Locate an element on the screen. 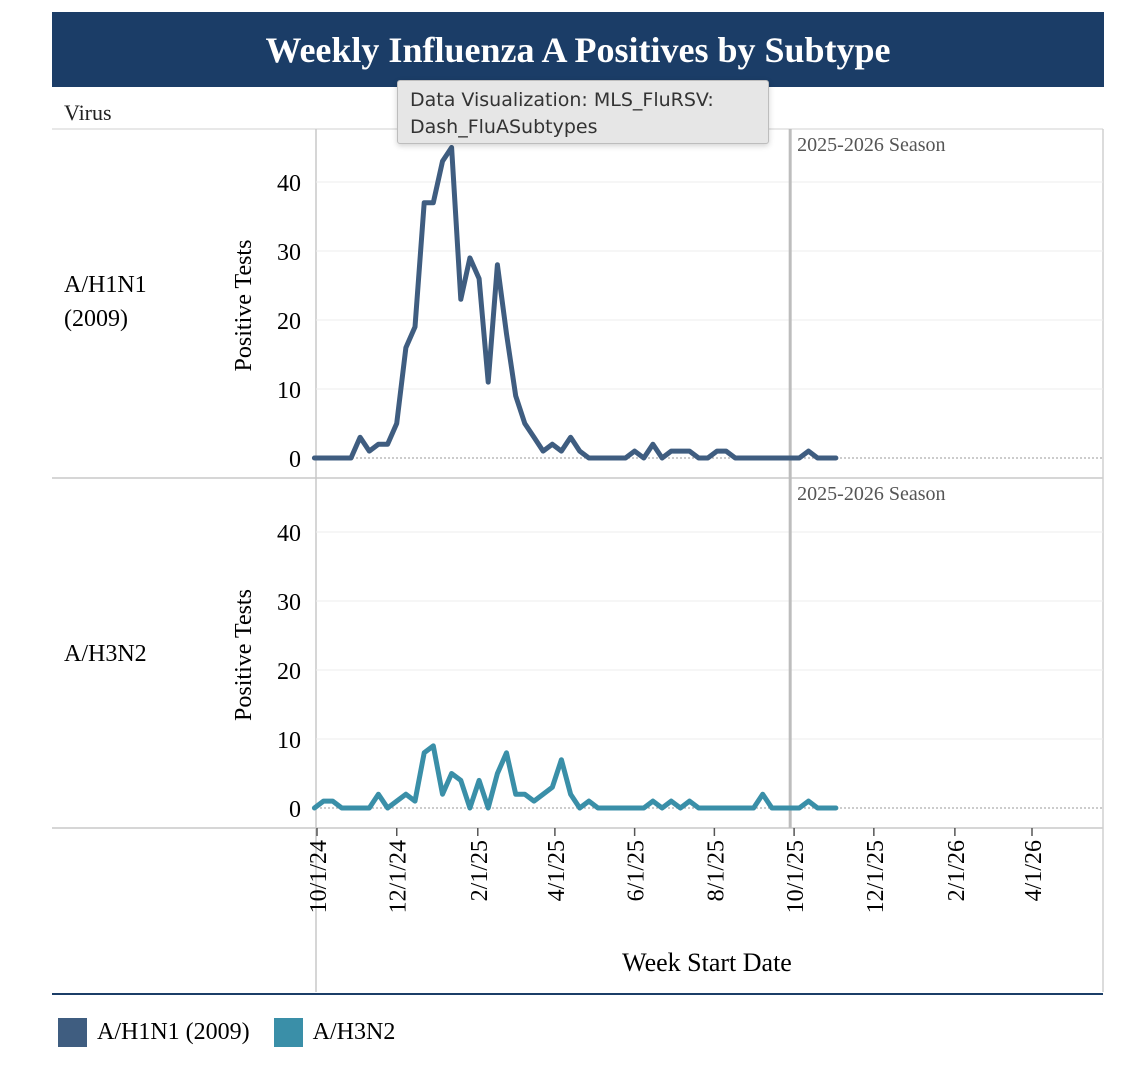  y-tick-label-0-10: 10 is located at coordinates (289, 391).